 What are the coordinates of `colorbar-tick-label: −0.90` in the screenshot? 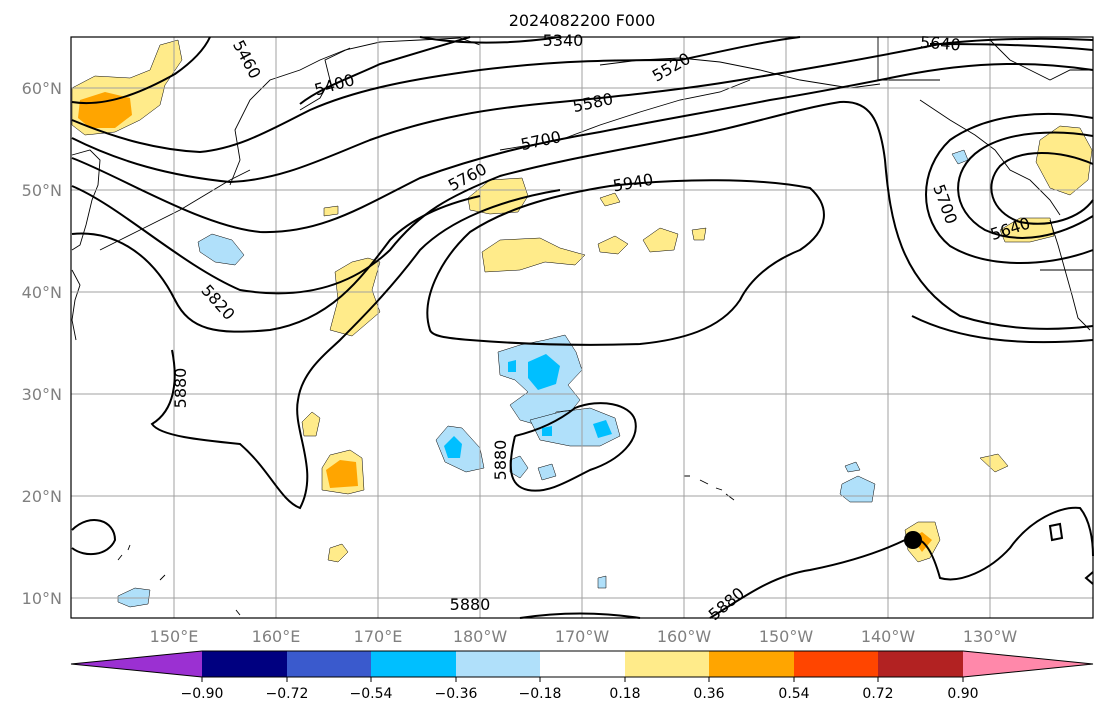 It's located at (202, 694).